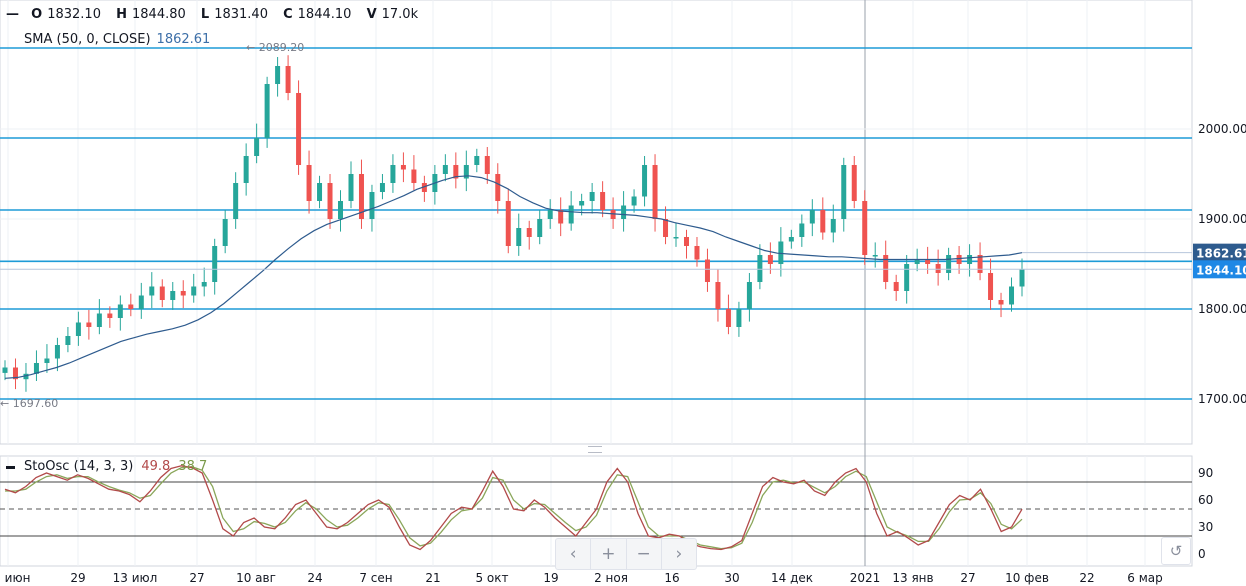 This screenshot has width=1246, height=586. Describe the element at coordinates (1221, 254) in the screenshot. I see `price-badge-label: 1862.61` at that location.